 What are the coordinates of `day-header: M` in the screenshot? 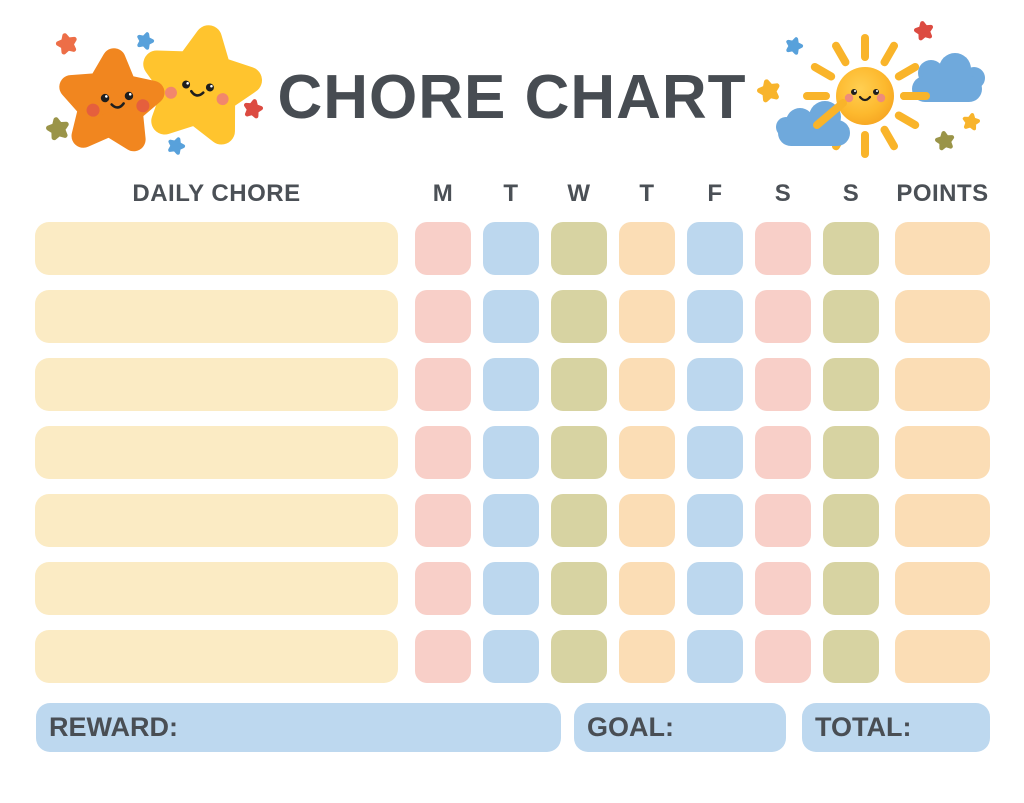 It's located at (443, 193).